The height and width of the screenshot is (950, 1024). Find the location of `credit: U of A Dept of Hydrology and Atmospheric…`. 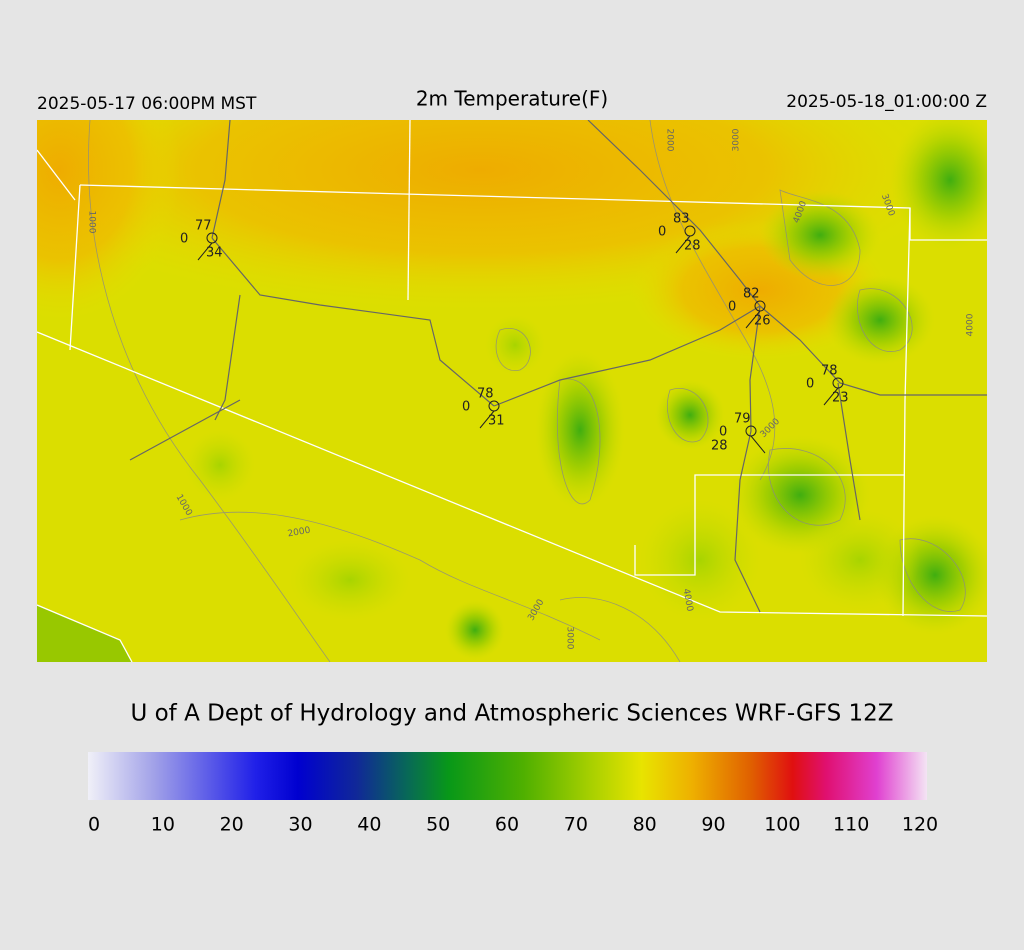

credit: U of A Dept of Hydrology and Atmospheric… is located at coordinates (511, 714).